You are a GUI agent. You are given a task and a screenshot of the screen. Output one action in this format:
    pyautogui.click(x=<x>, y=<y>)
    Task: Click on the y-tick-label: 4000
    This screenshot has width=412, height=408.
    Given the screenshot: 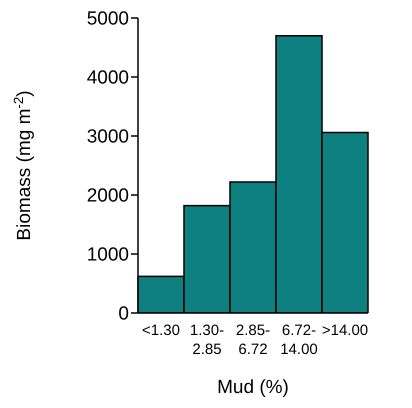 What is the action you would take?
    pyautogui.click(x=107, y=78)
    